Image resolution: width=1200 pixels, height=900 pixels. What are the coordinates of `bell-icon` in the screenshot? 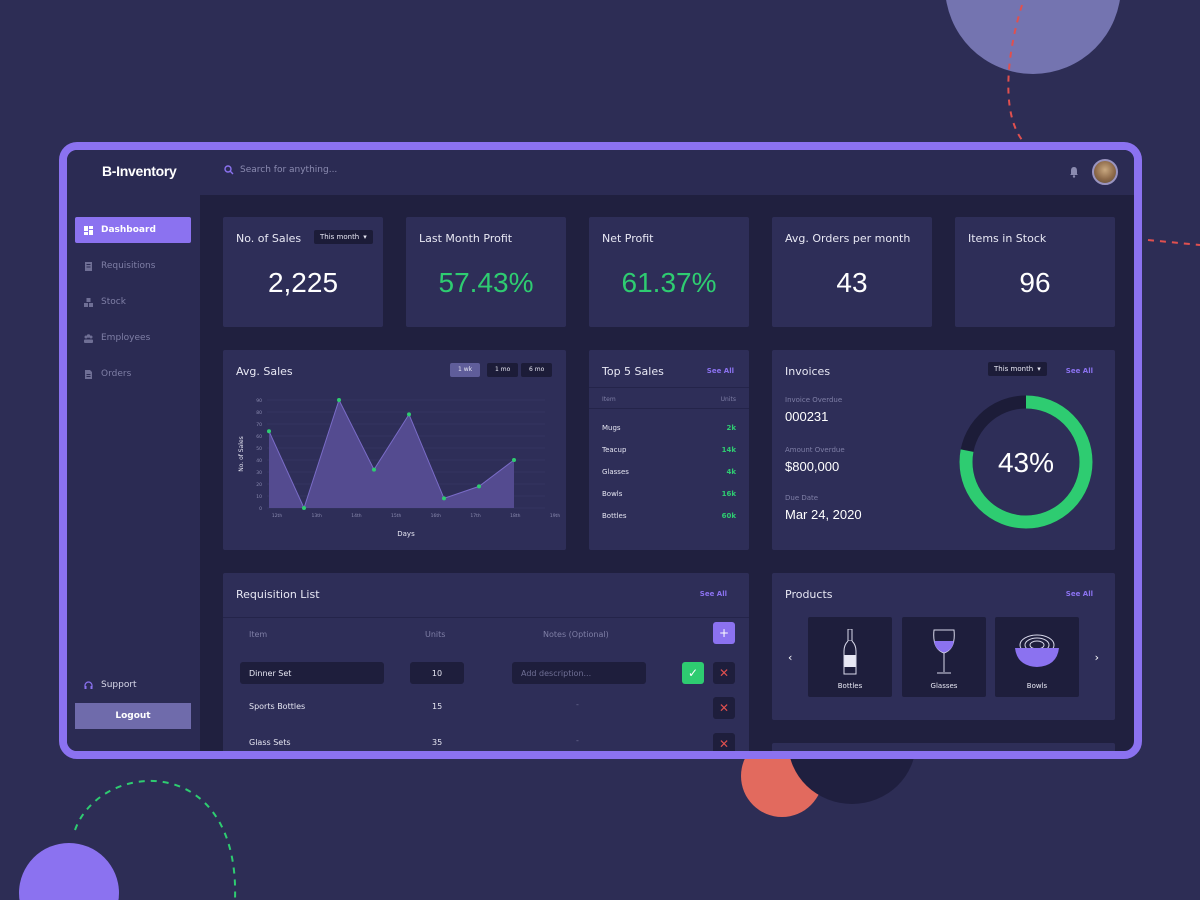 It's located at (1074, 172).